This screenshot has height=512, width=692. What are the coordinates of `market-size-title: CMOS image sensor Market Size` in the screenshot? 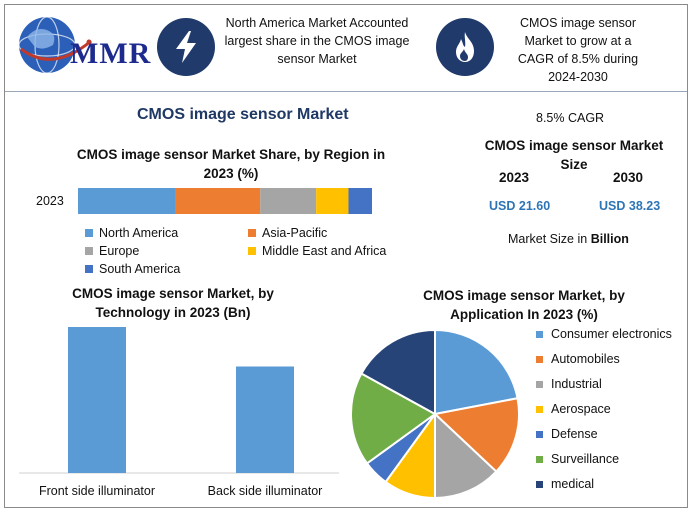 It's located at (574, 155).